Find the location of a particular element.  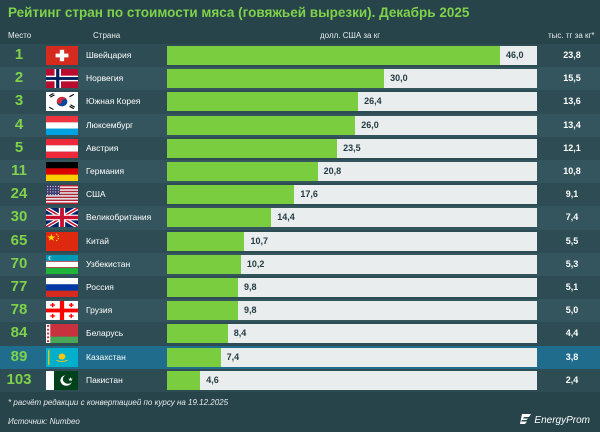

rank-label: 89 is located at coordinates (19, 356).